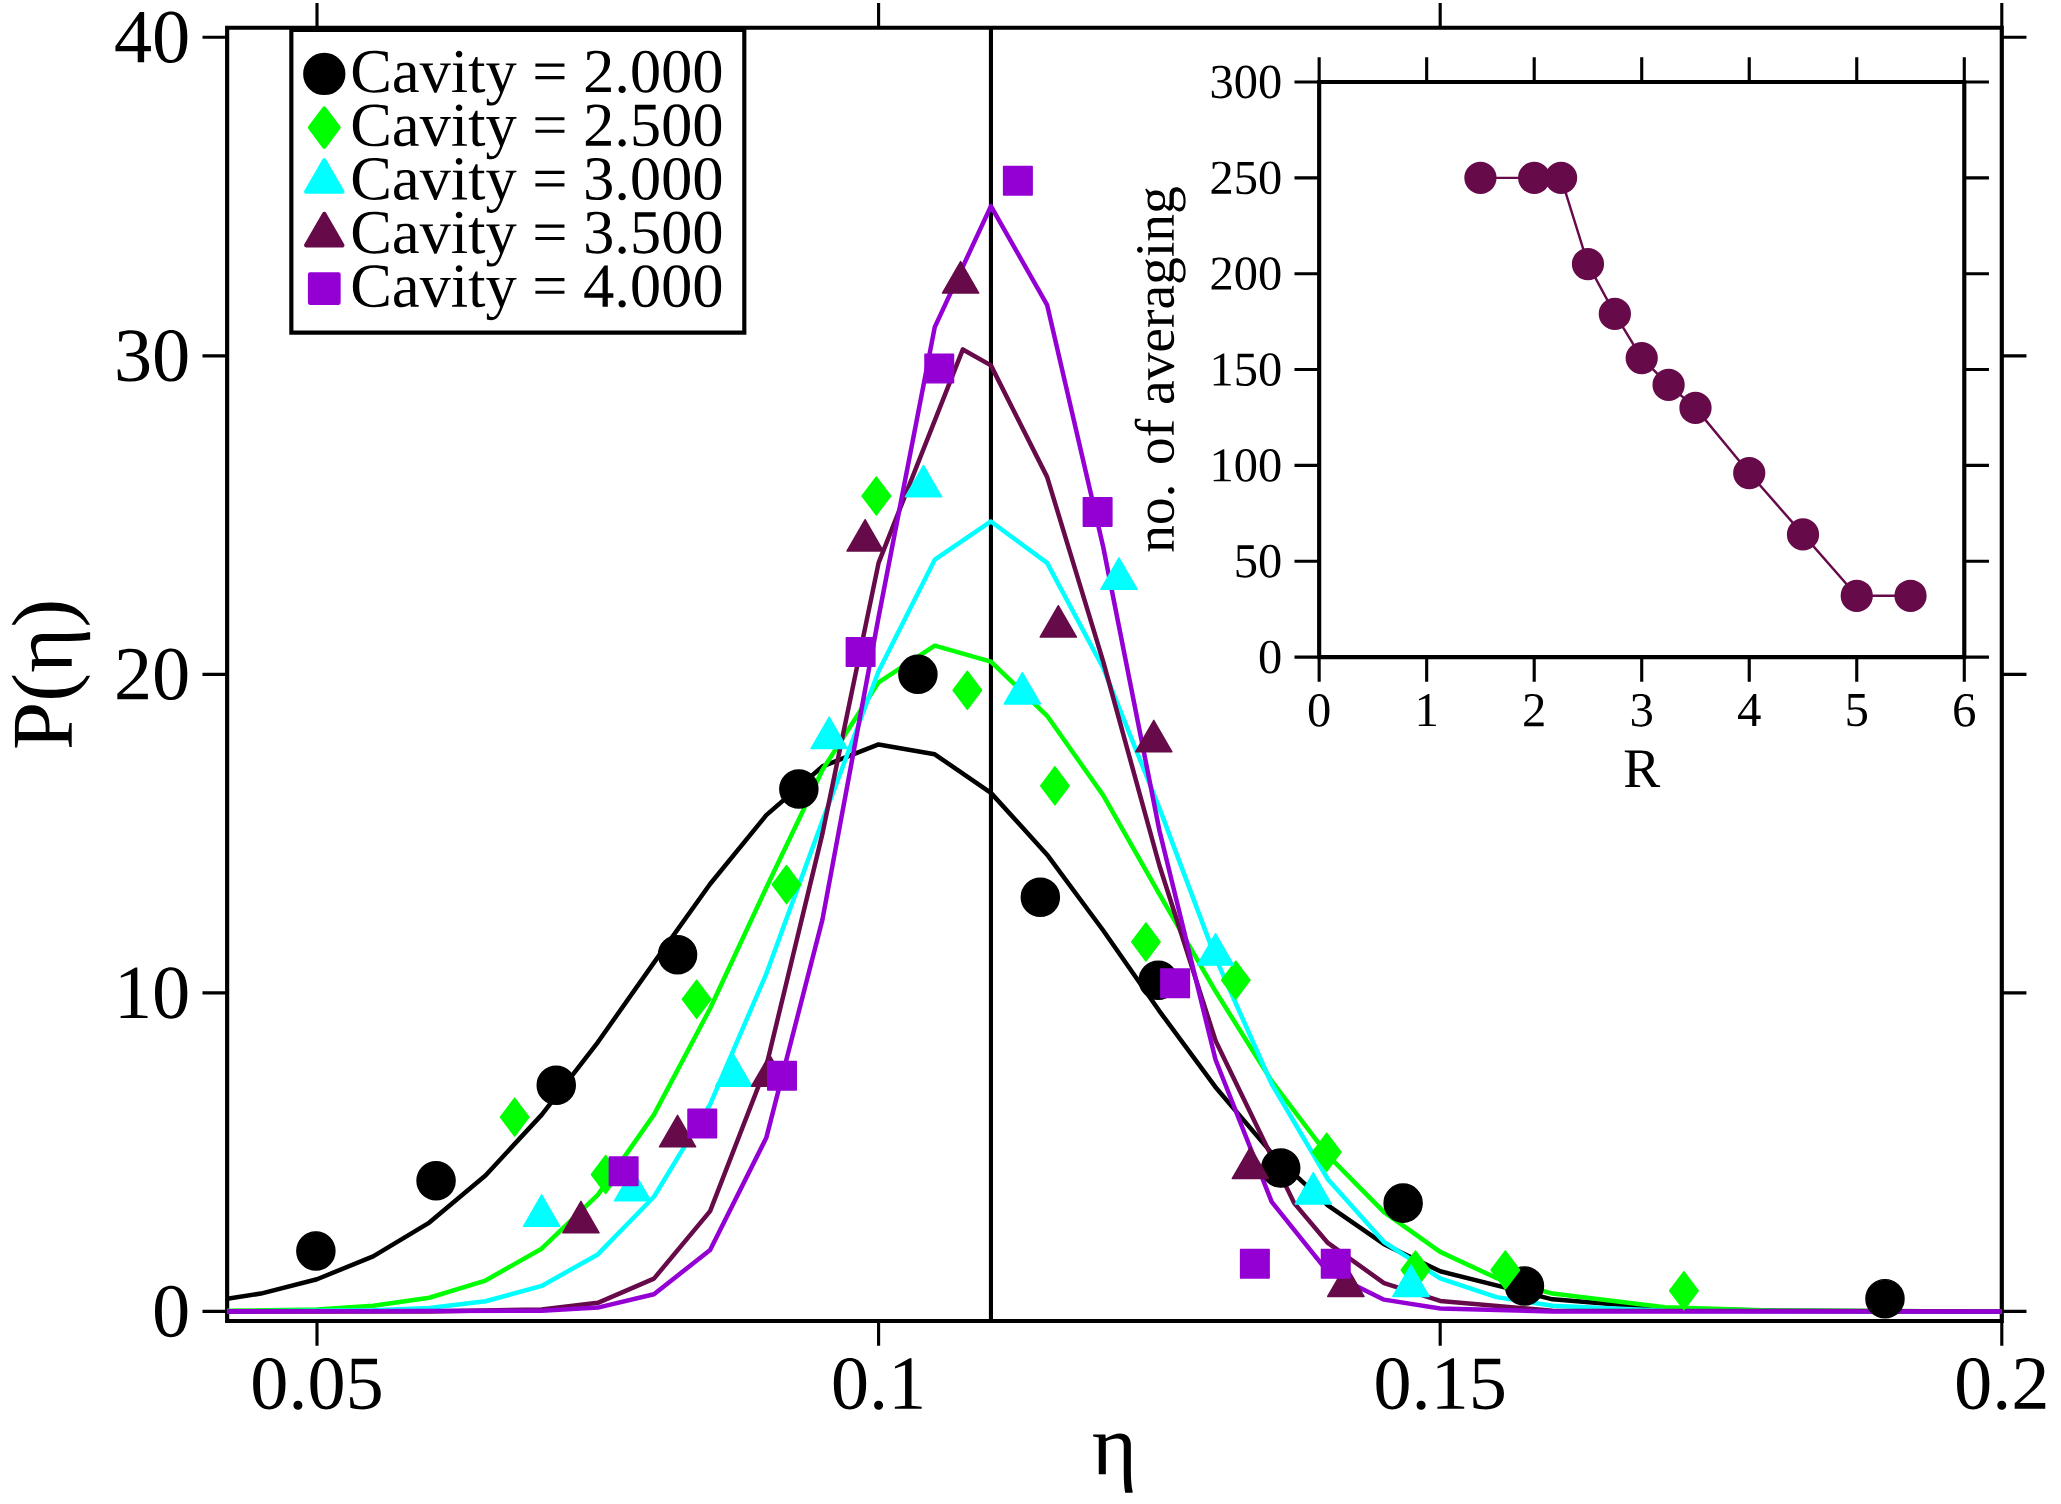 Image resolution: width=2061 pixels, height=1504 pixels. I want to click on y-tick-label: 200, so click(1246, 273).